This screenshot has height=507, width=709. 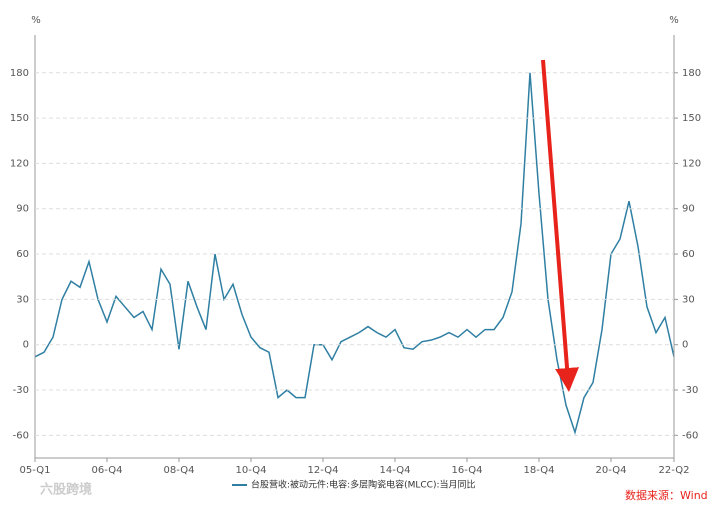 What do you see at coordinates (21, 435) in the screenshot?
I see `y-tick-label: -60` at bounding box center [21, 435].